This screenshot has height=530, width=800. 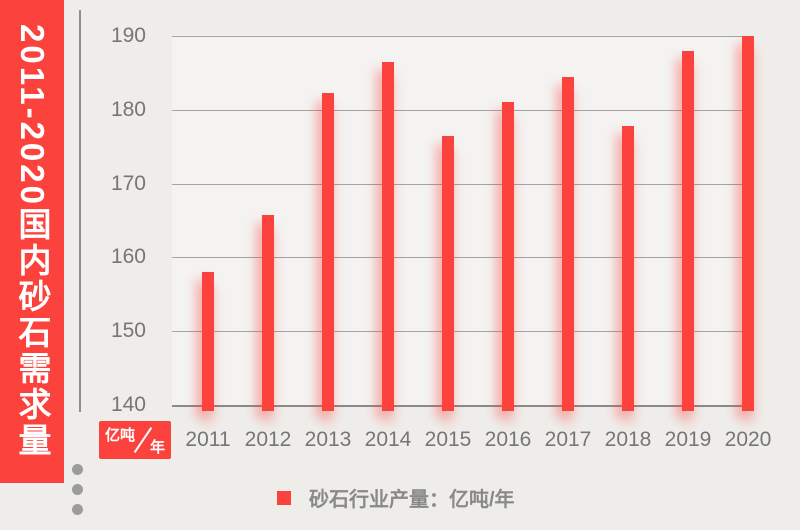 I want to click on y-tick-label-190: 190, so click(x=128, y=35).